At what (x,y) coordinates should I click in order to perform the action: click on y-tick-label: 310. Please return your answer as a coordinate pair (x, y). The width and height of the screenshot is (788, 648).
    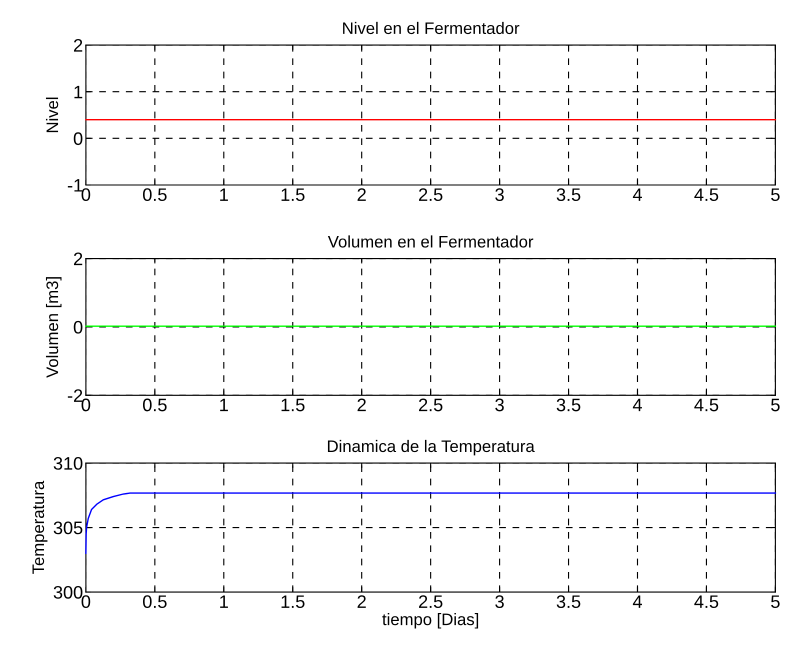
    Looking at the image, I should click on (68, 463).